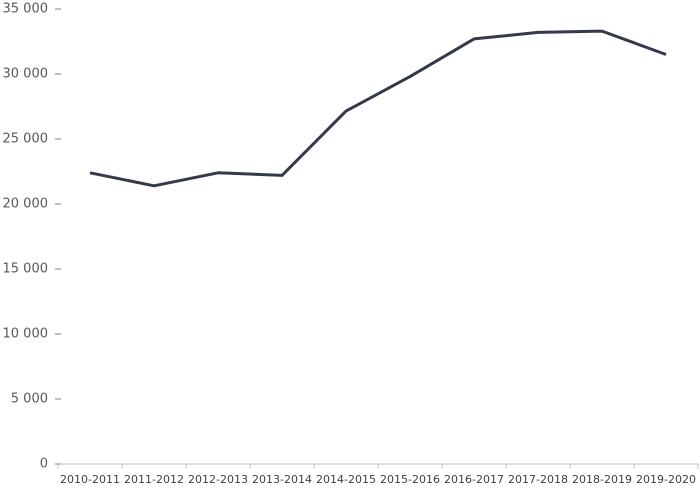  I want to click on y-tick-label: 30 000, so click(26, 74).